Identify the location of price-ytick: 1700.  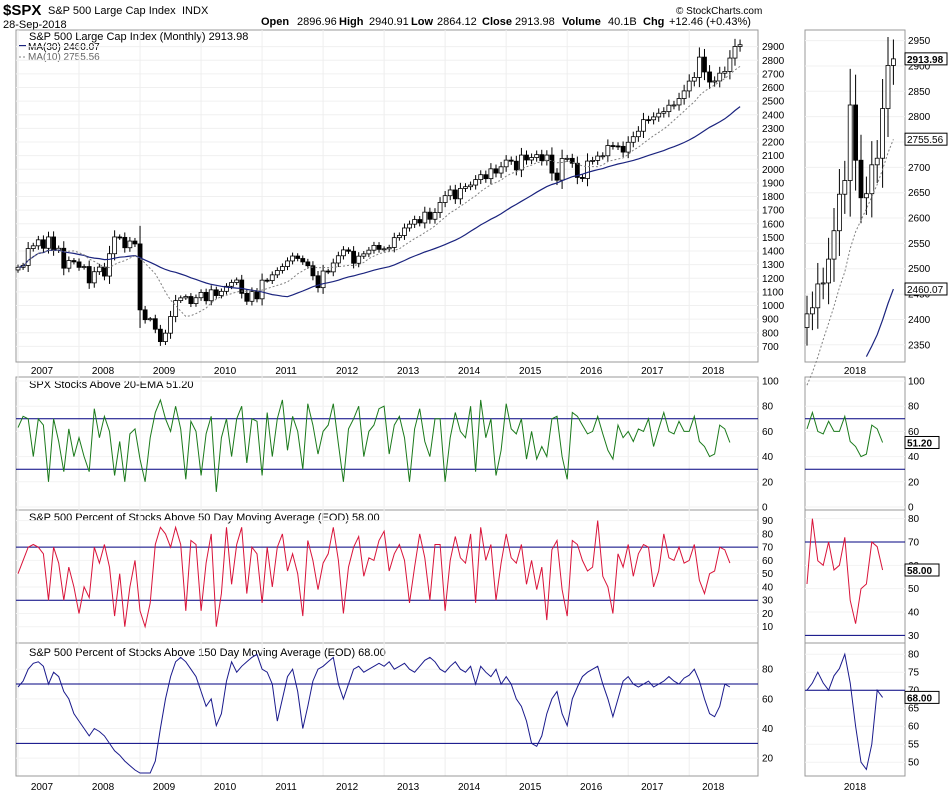
(773, 211).